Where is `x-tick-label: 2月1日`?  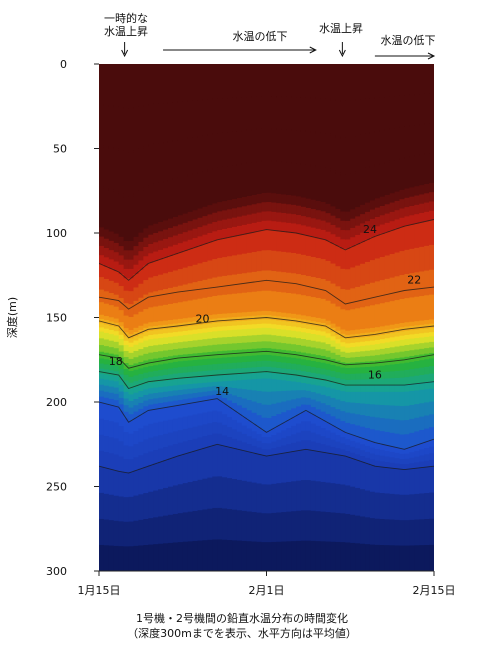
x-tick-label: 2月1日 is located at coordinates (267, 590).